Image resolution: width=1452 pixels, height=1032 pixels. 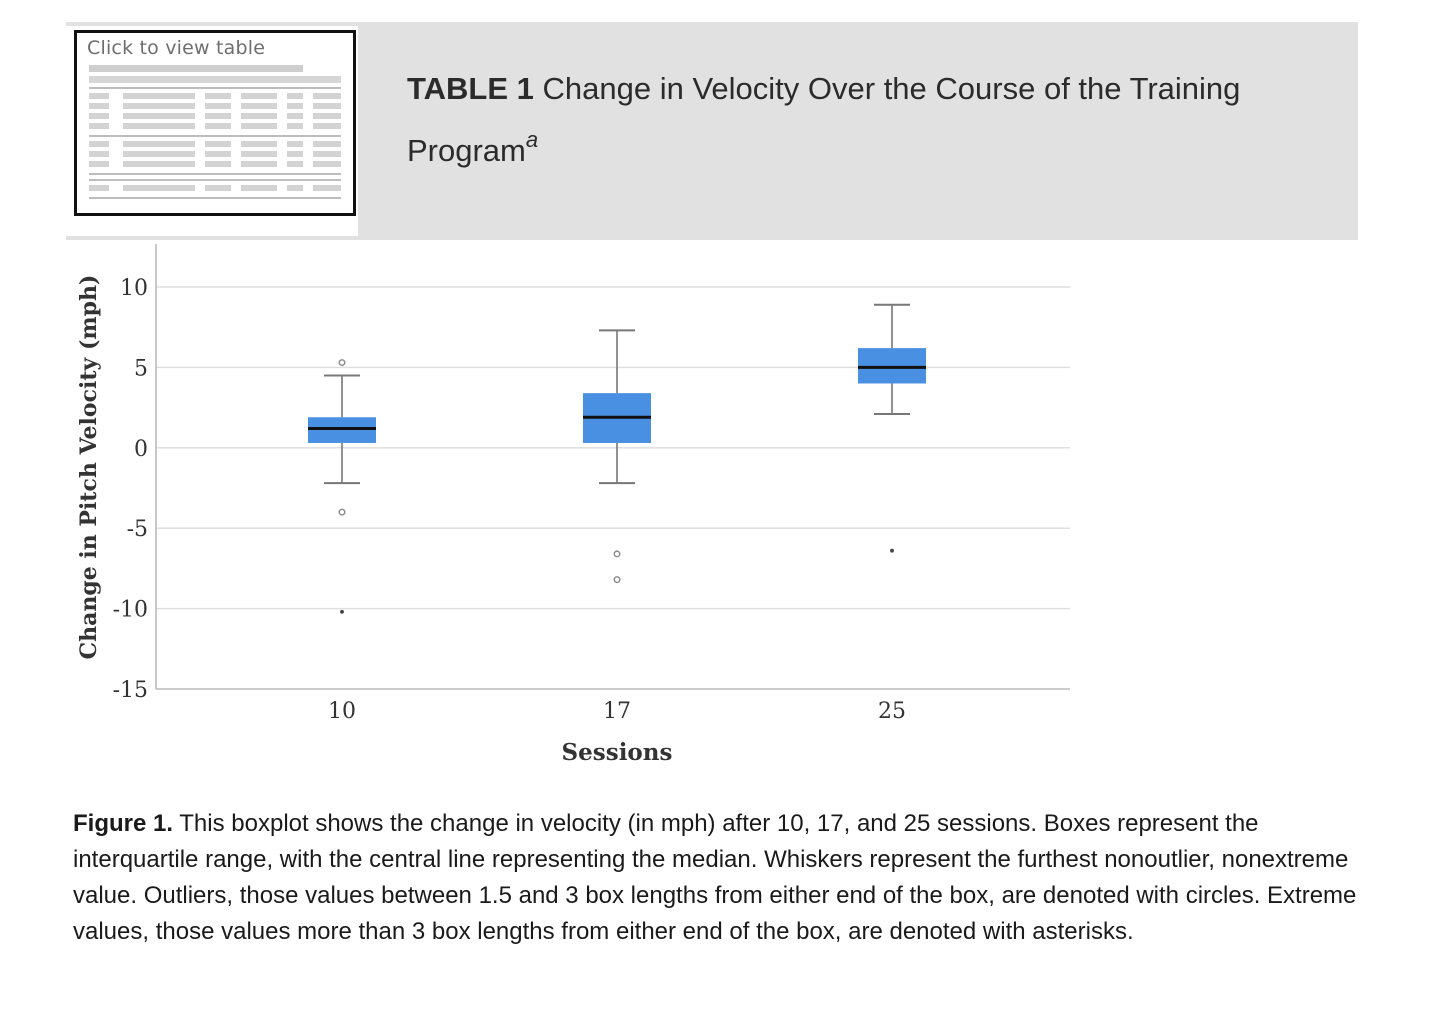 I want to click on table-thumbnail-button: Click to view table, so click(x=215, y=123).